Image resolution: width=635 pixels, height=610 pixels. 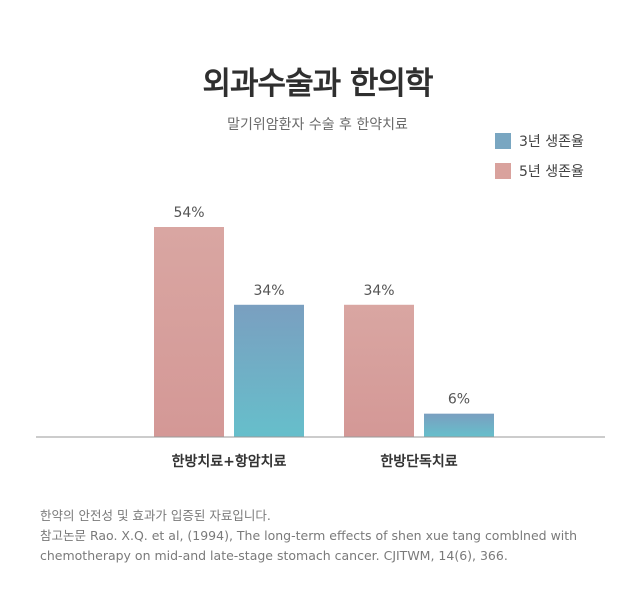 I want to click on category-label-1: 한방치료+항암치료, so click(x=229, y=461).